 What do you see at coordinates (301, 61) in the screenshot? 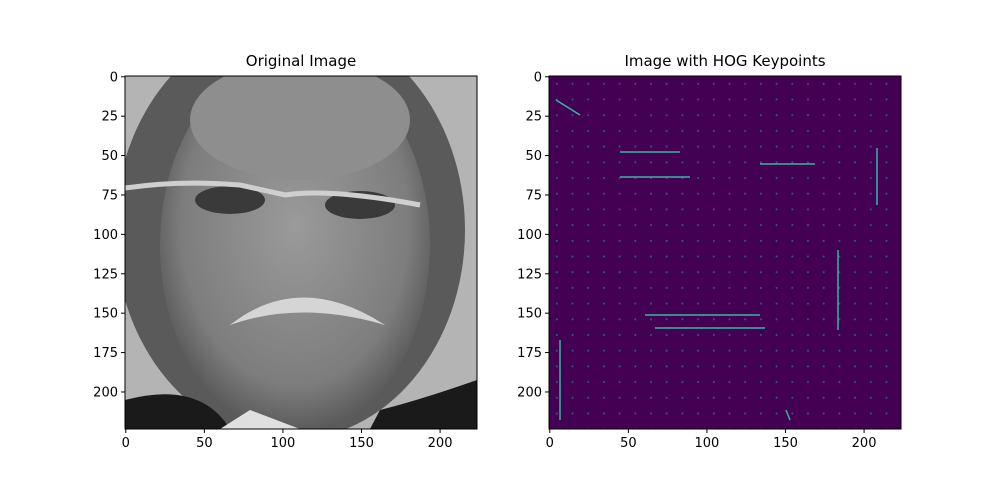
I see `chart-title: Original Image` at bounding box center [301, 61].